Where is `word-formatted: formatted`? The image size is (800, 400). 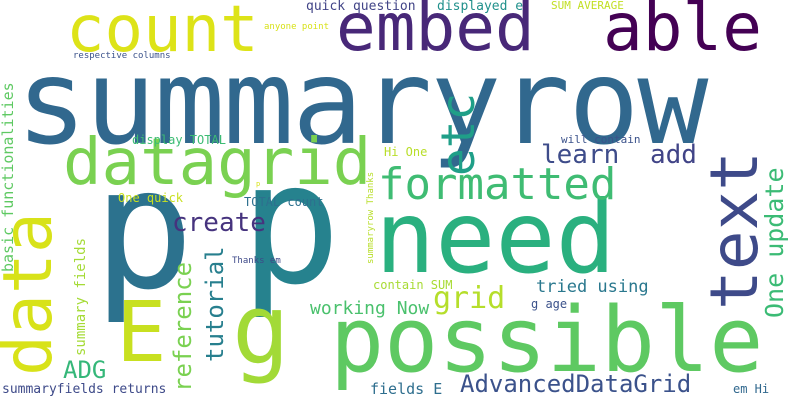 word-formatted: formatted is located at coordinates (497, 184).